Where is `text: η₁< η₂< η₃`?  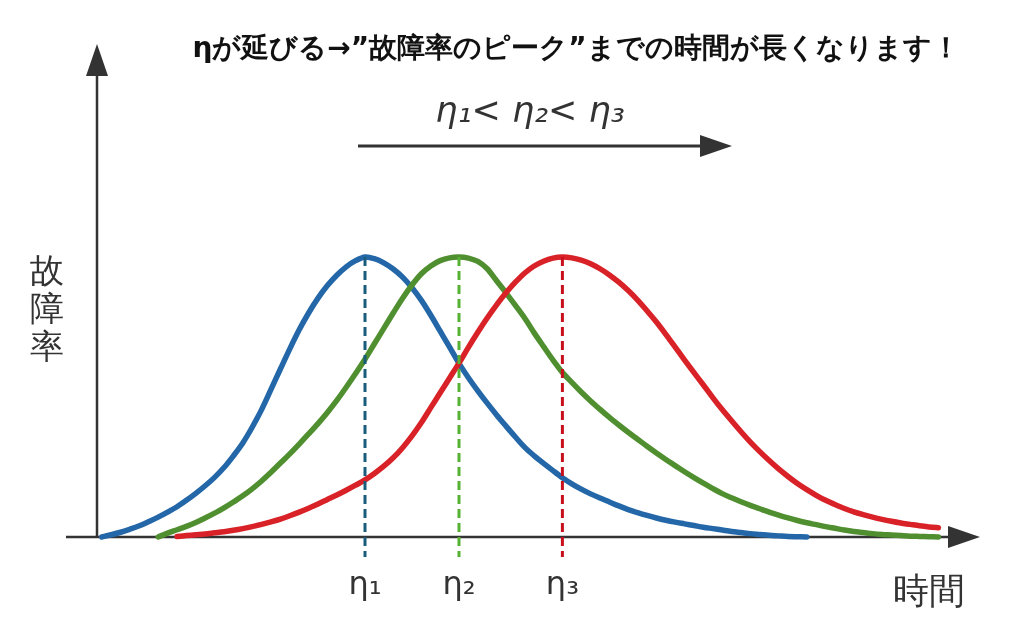 text: η₁< η₂< η₃ is located at coordinates (530, 110).